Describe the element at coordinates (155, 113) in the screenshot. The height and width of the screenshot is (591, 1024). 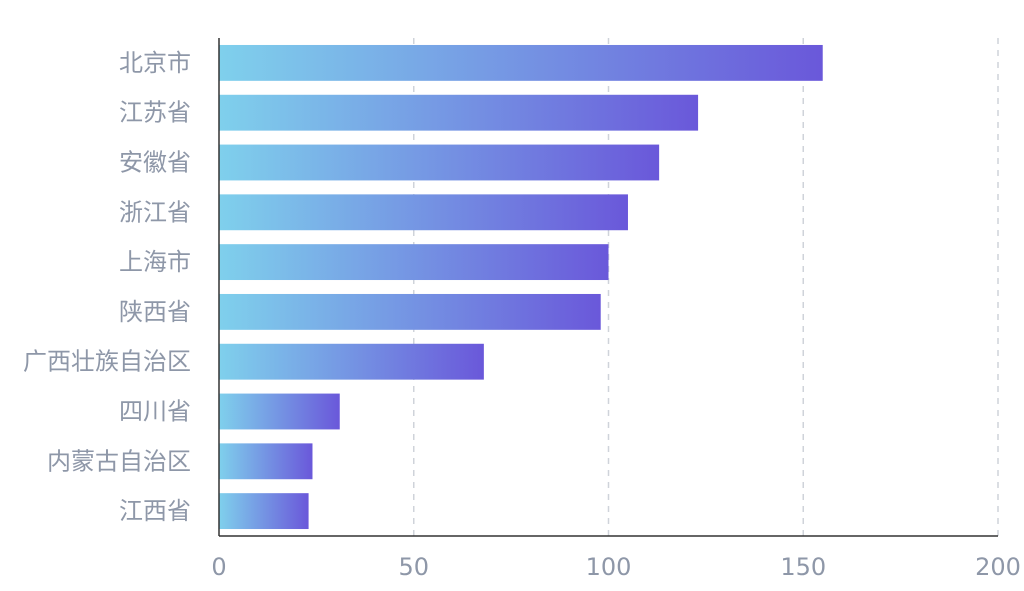
I see `category-label: 江苏省` at that location.